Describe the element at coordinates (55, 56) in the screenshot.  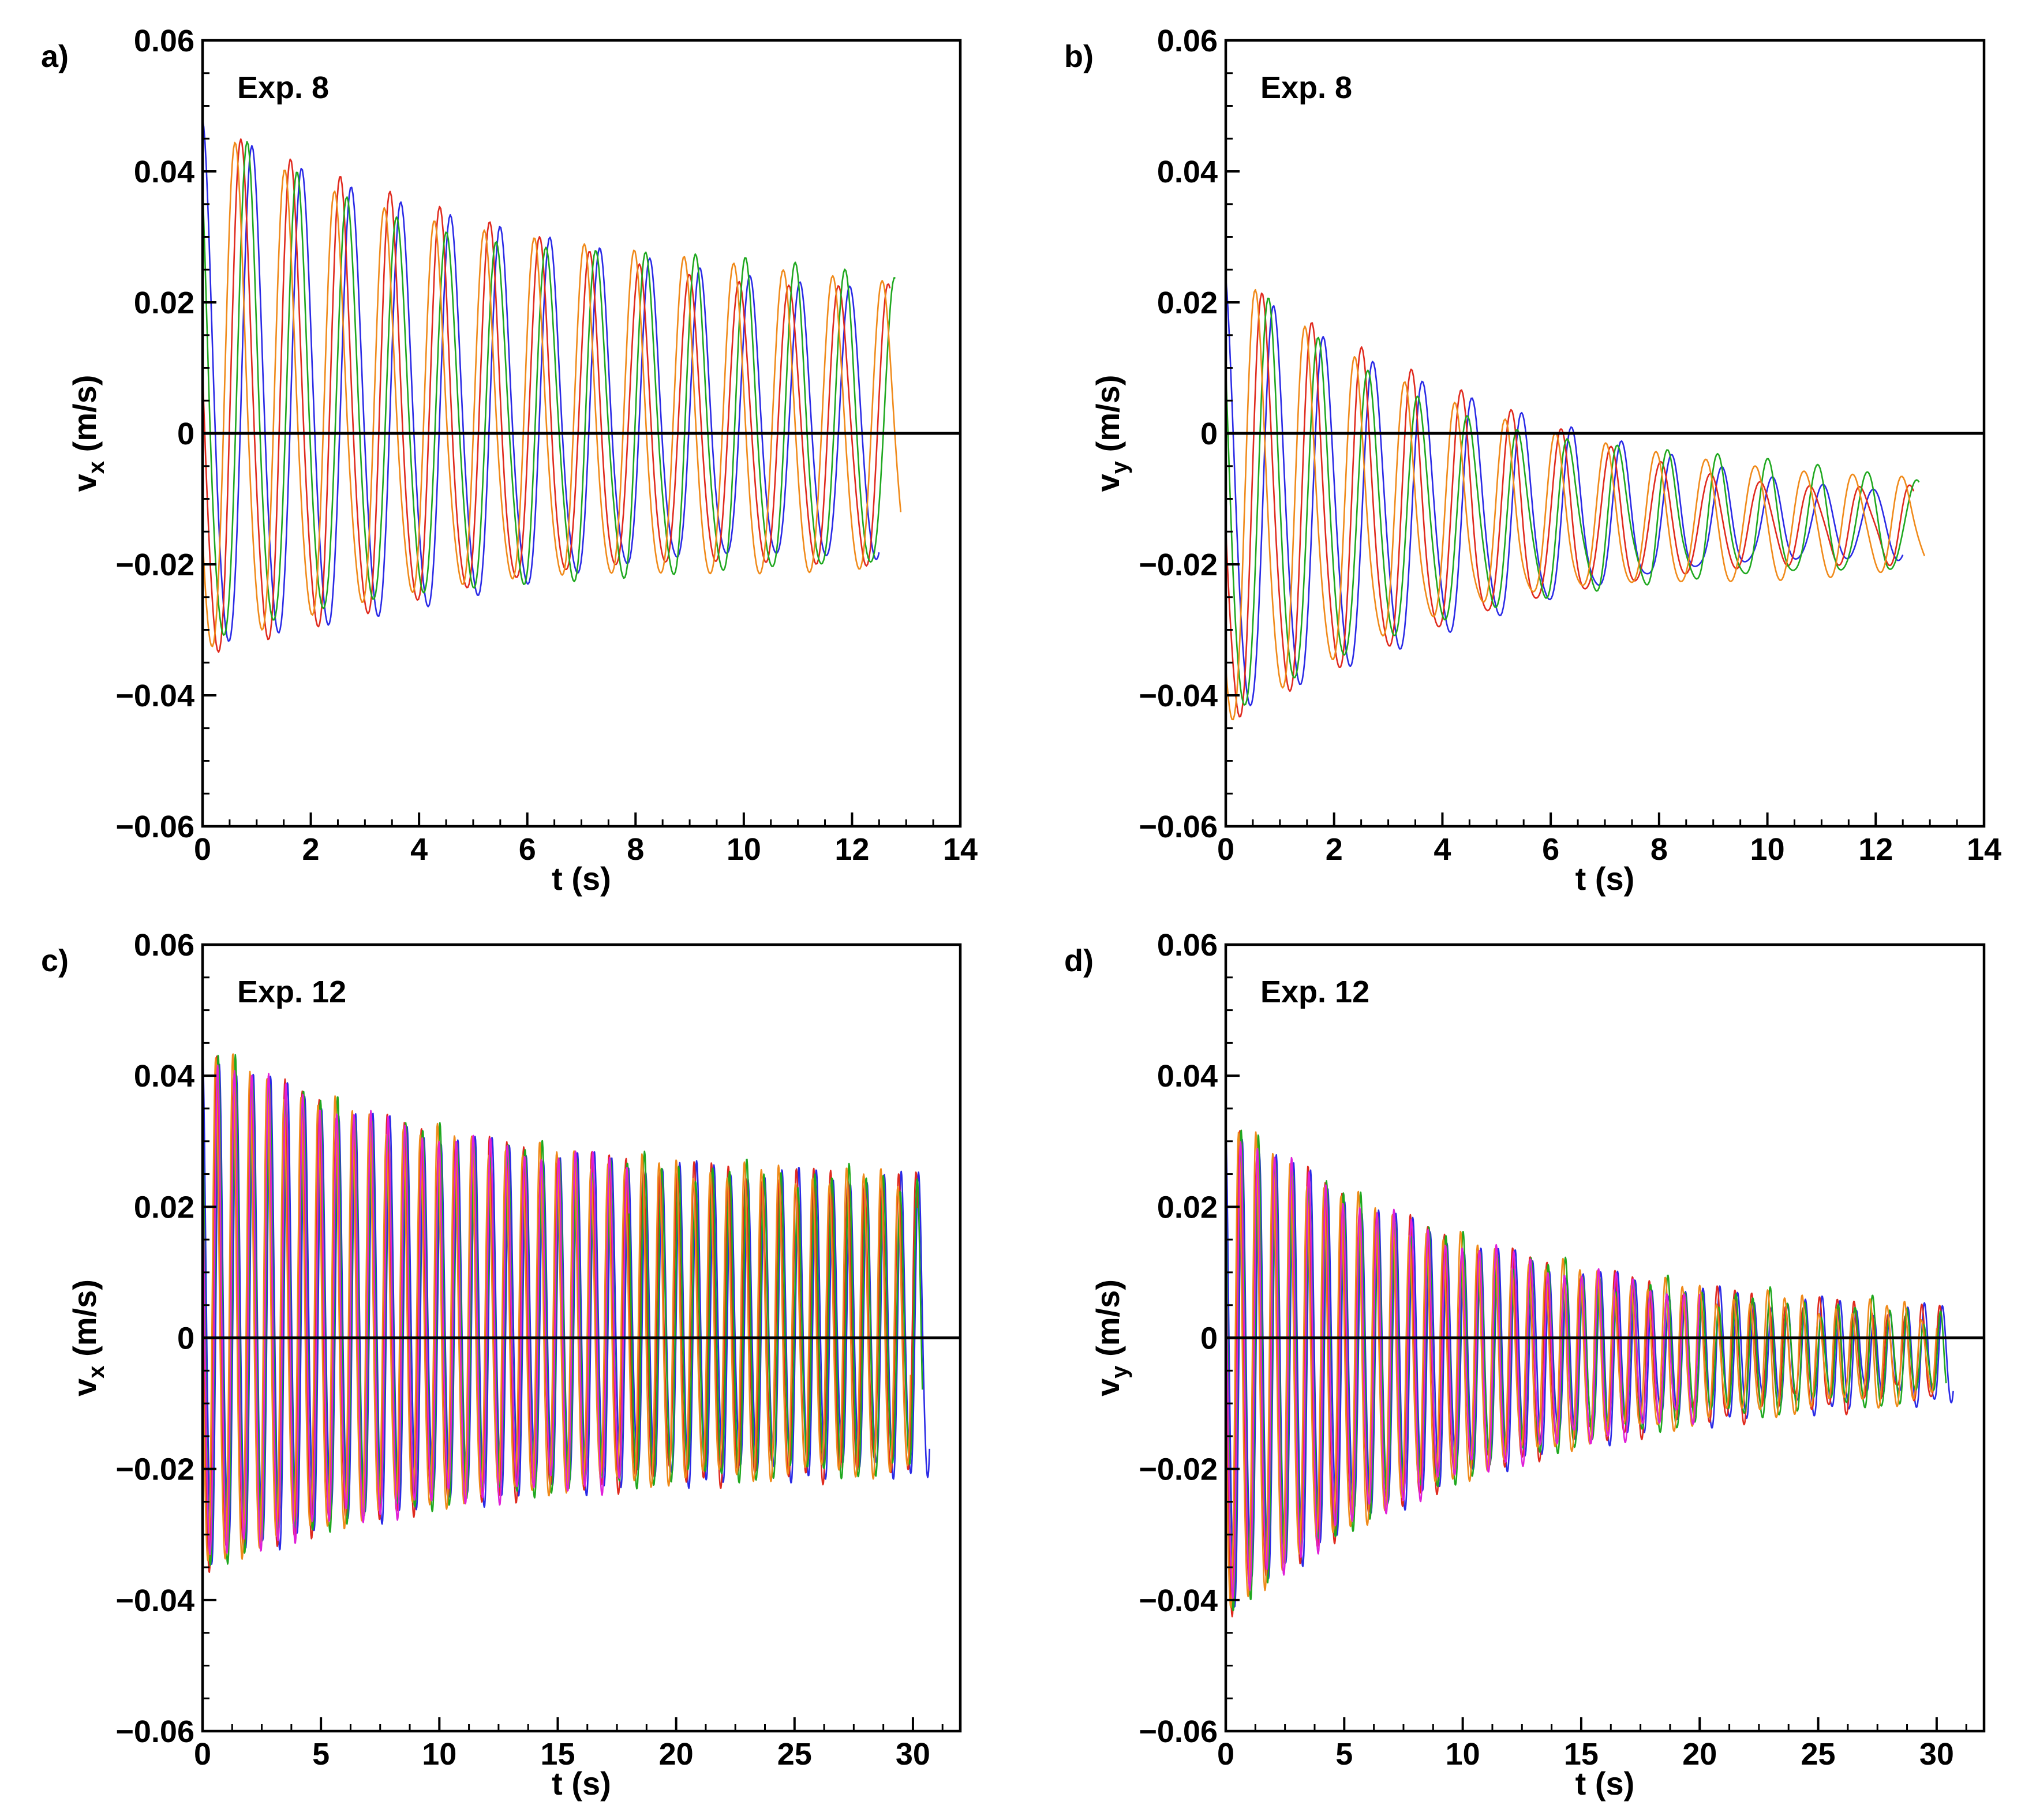
I see `panel-label: a)` at that location.